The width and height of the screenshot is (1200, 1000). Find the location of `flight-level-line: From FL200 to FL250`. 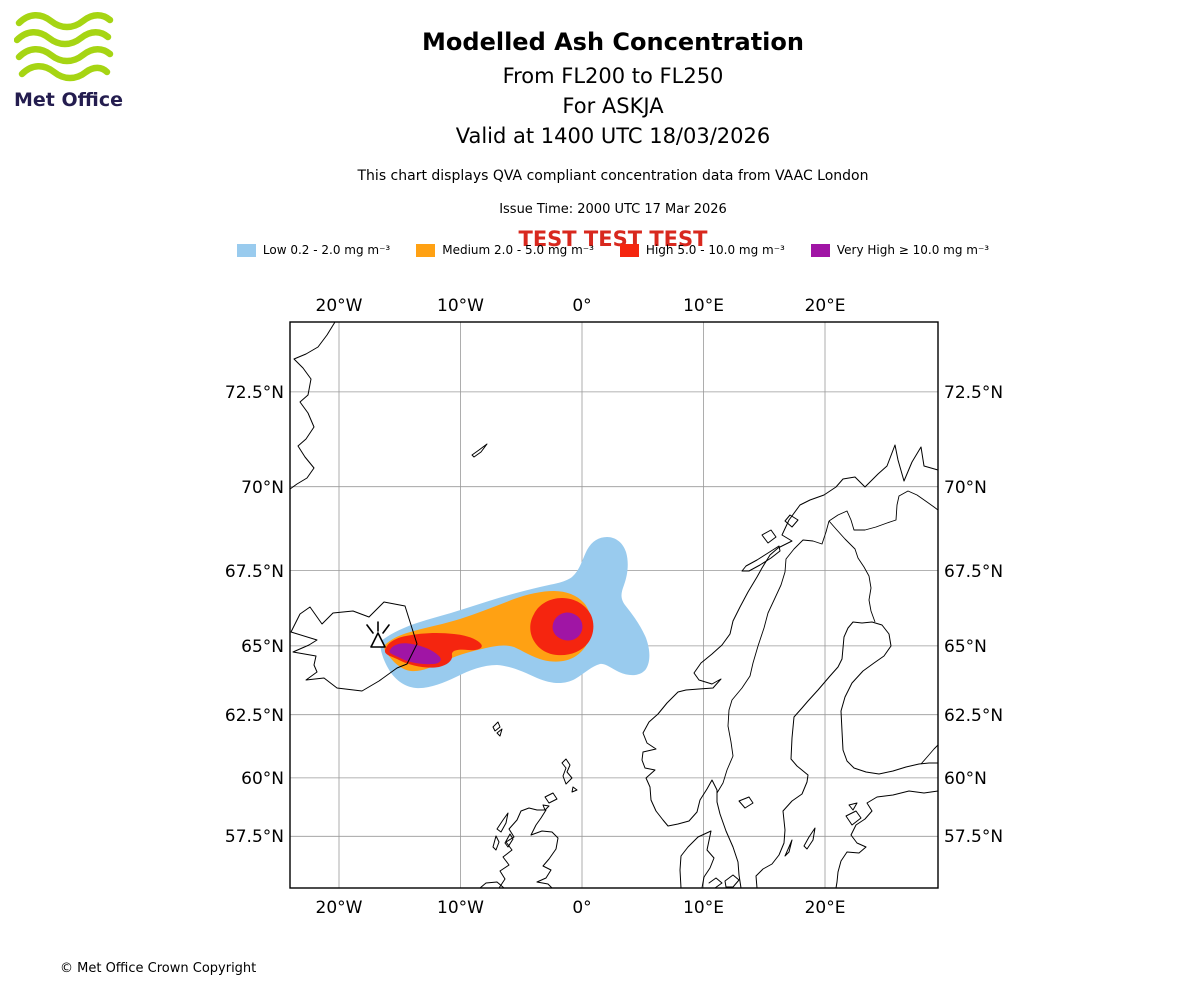

flight-level-line: From FL200 to FL250 is located at coordinates (613, 76).